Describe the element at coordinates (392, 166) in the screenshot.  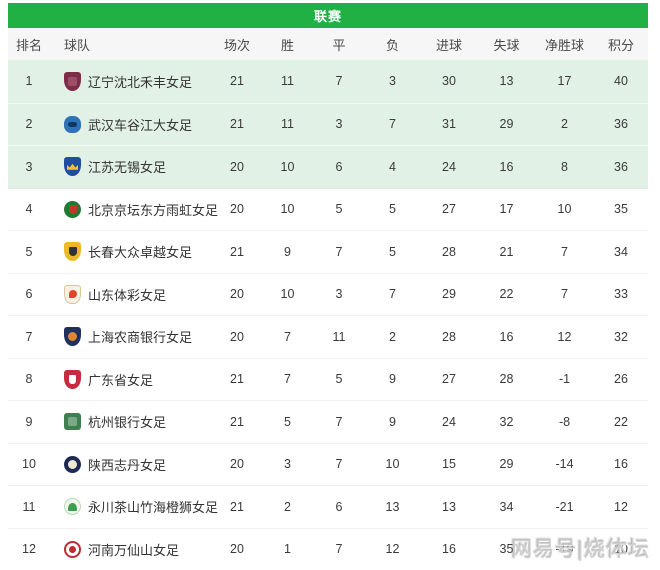
I see `loss-cell: 4` at that location.